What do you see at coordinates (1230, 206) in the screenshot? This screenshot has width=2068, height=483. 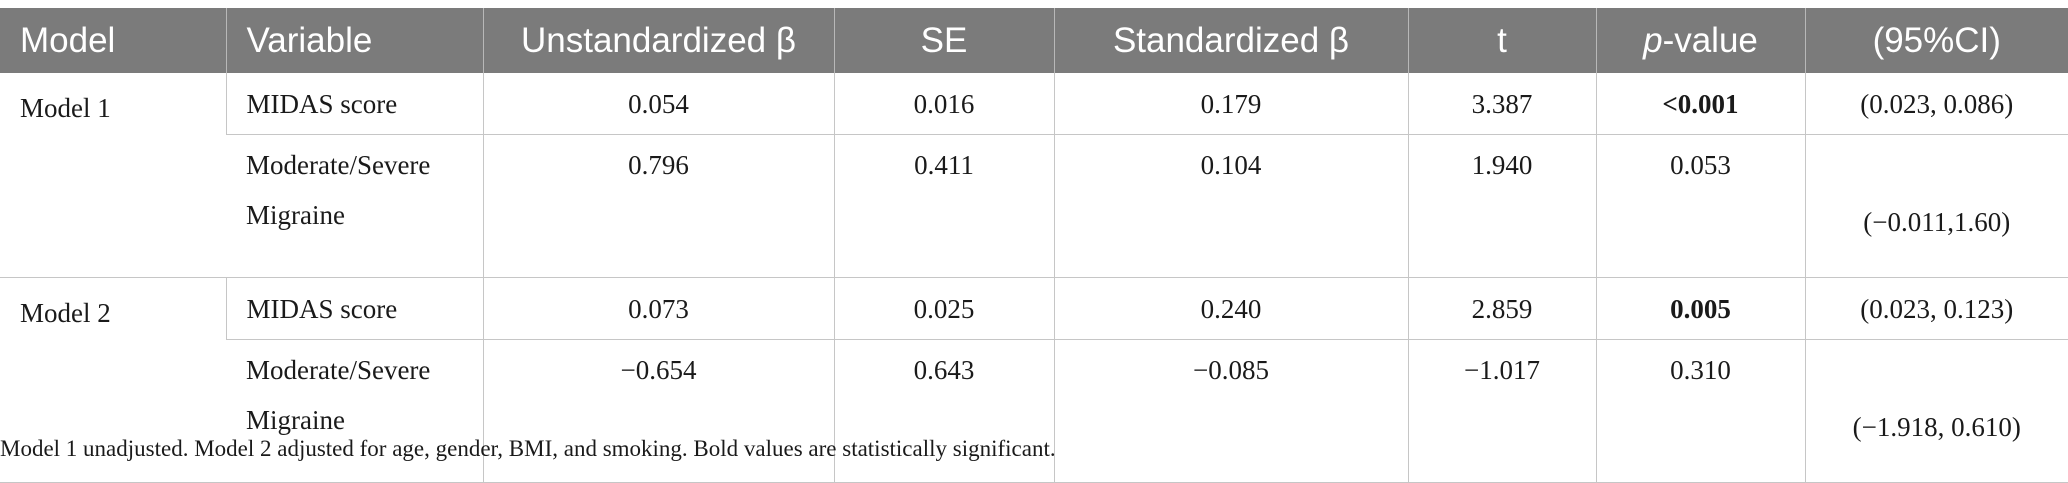 I see `standardized-beta-cell: 0.104` at bounding box center [1230, 206].